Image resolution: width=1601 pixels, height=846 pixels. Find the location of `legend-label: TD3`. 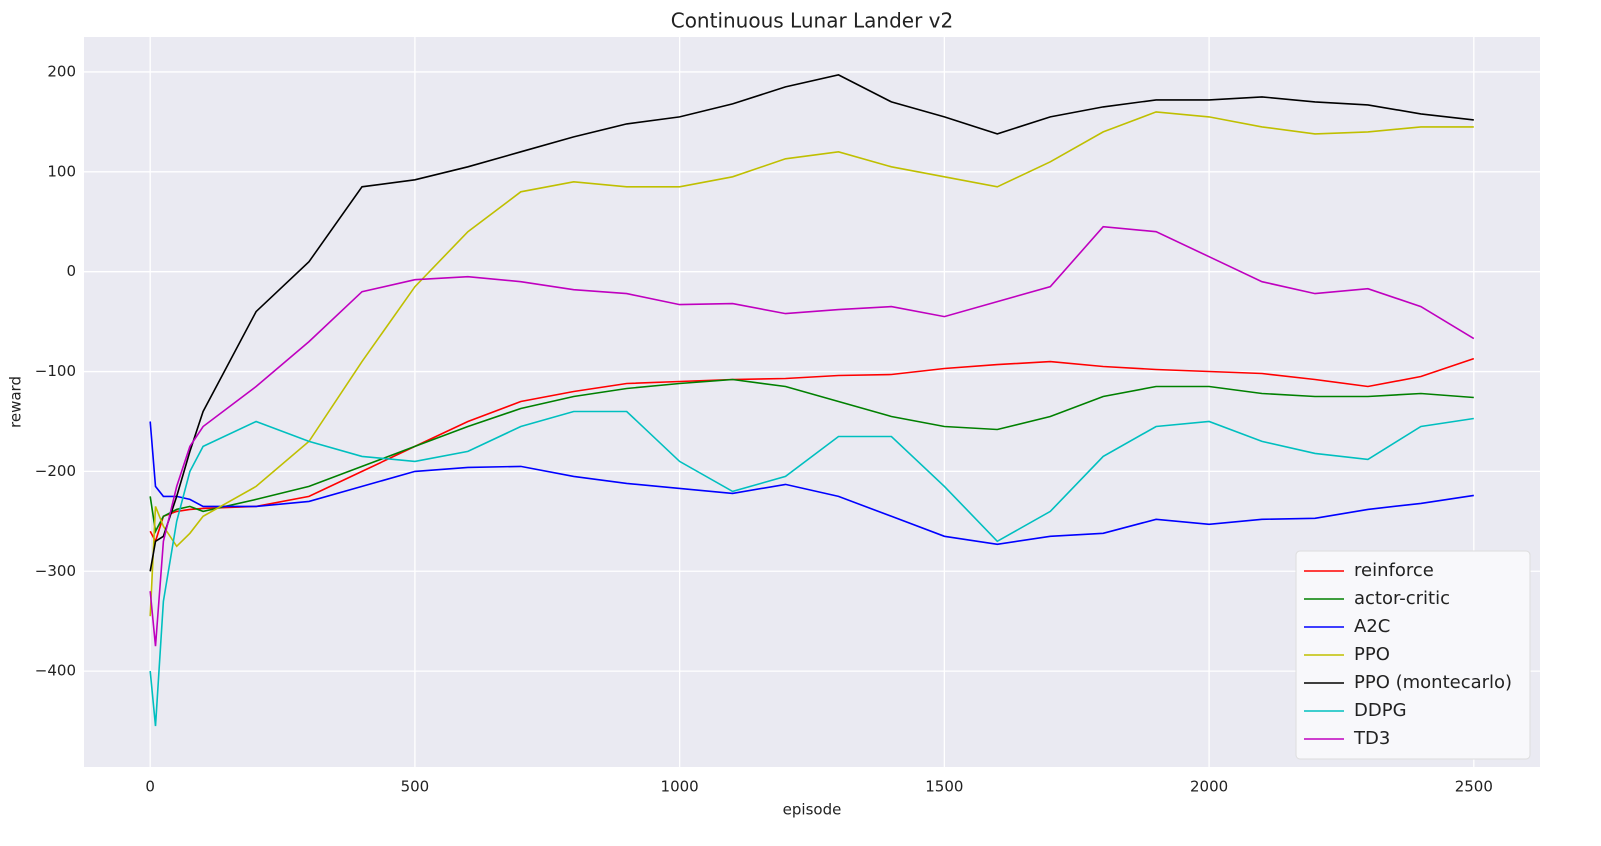

legend-label: TD3 is located at coordinates (1371, 738).